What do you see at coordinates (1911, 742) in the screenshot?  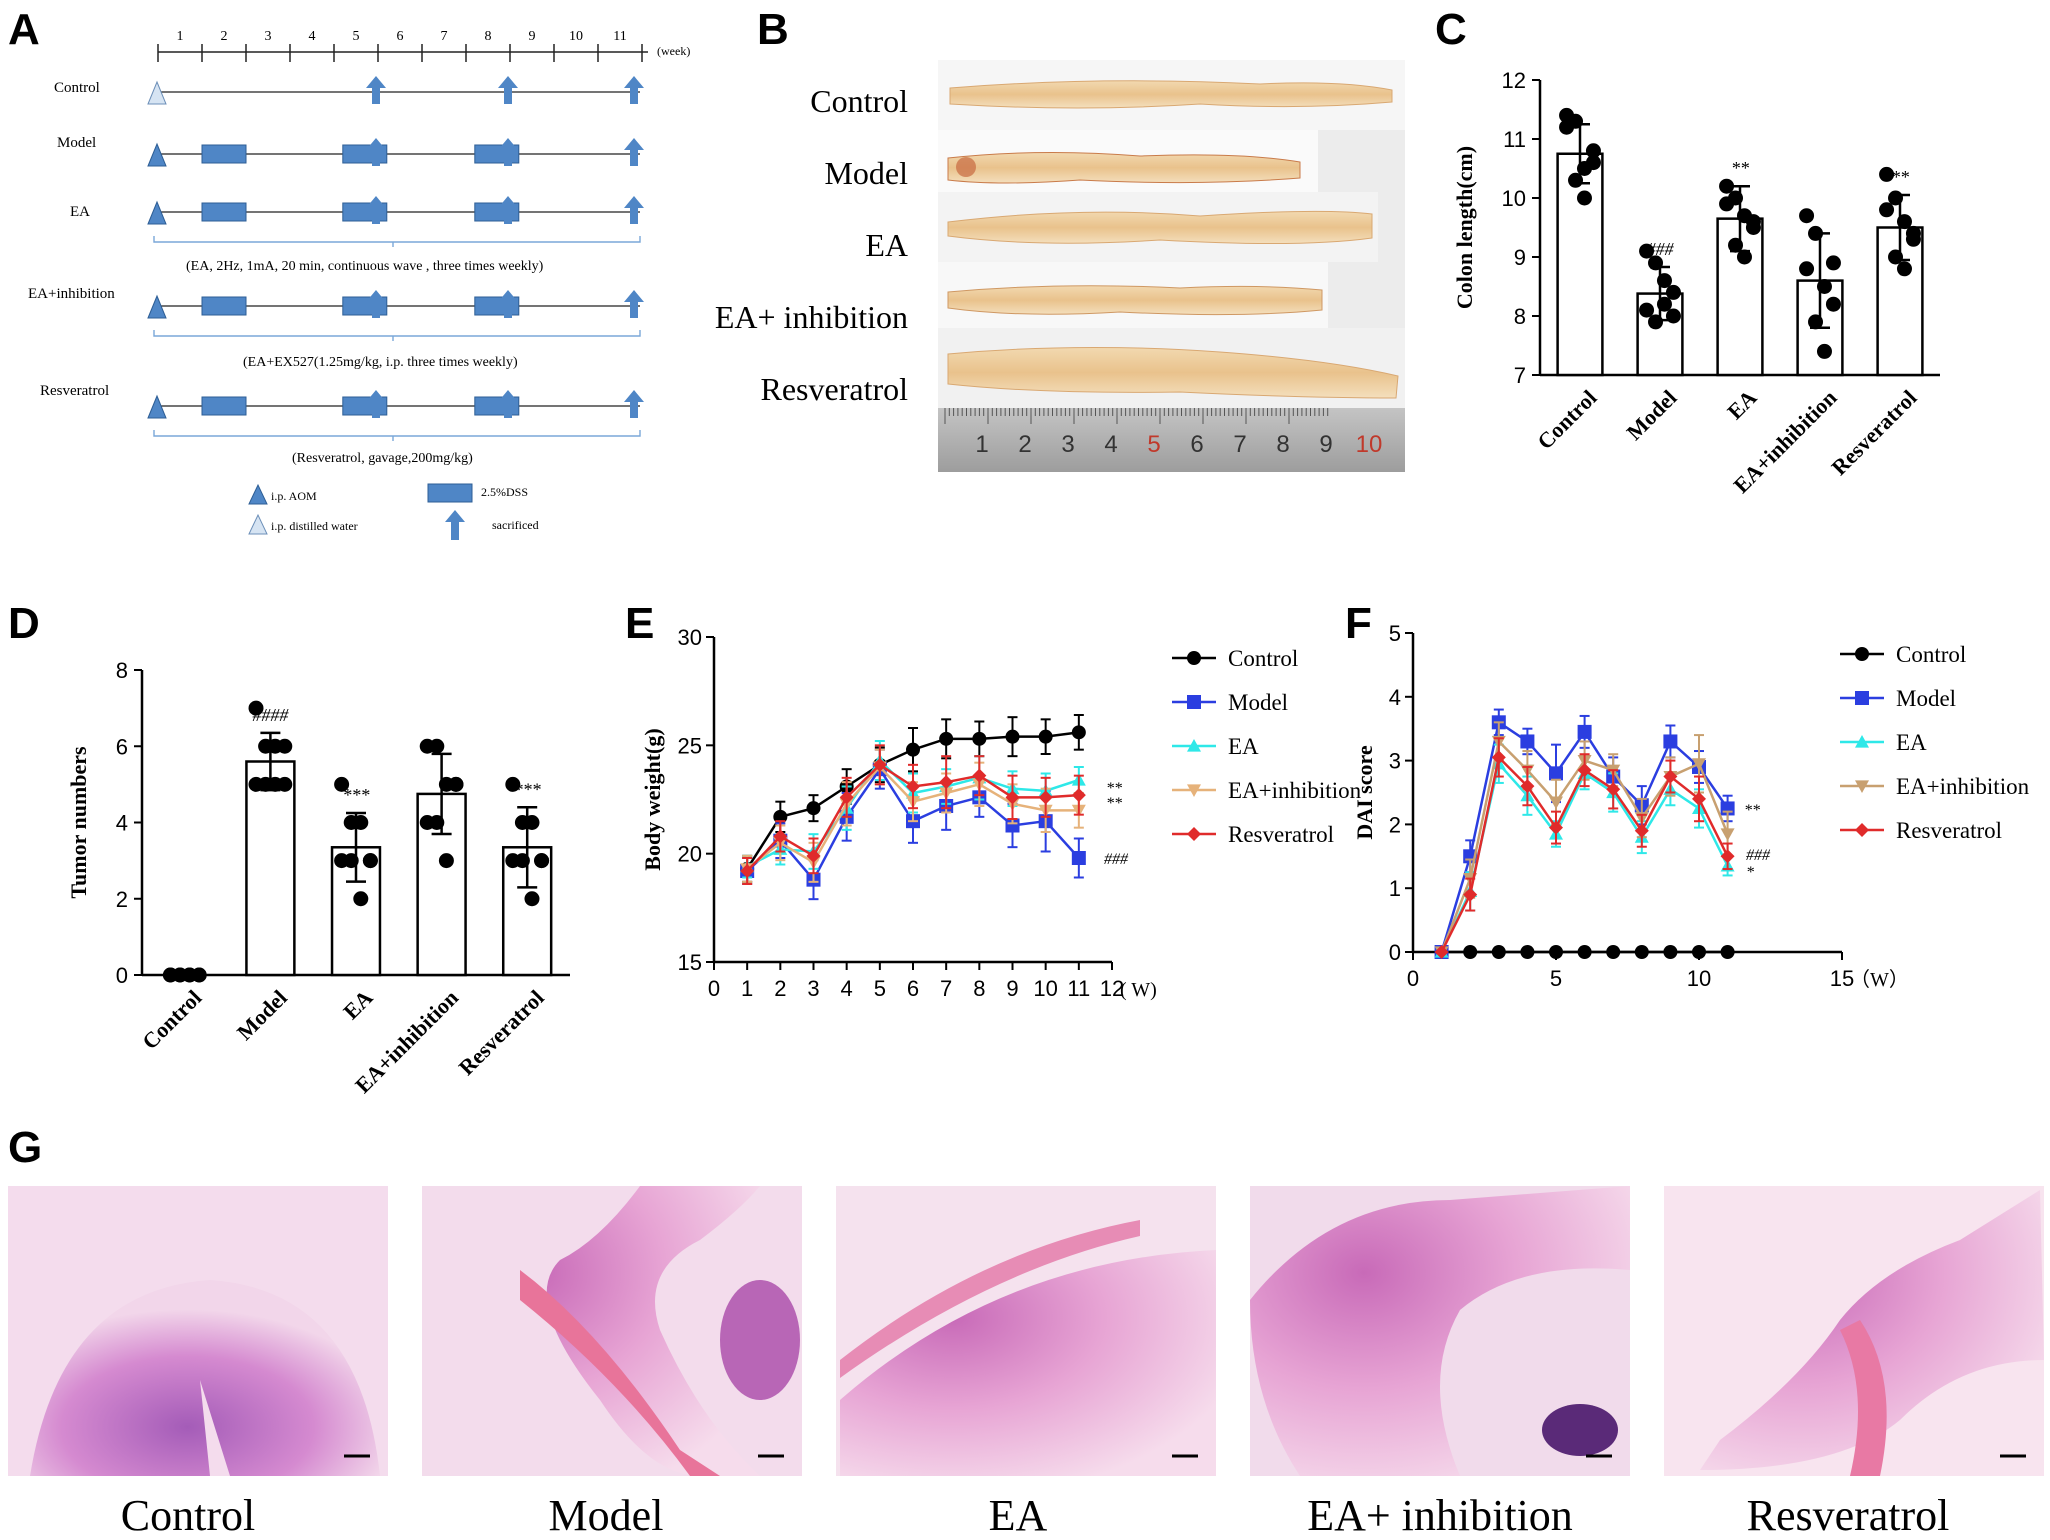 I see `legend-label-ea: EA` at bounding box center [1911, 742].